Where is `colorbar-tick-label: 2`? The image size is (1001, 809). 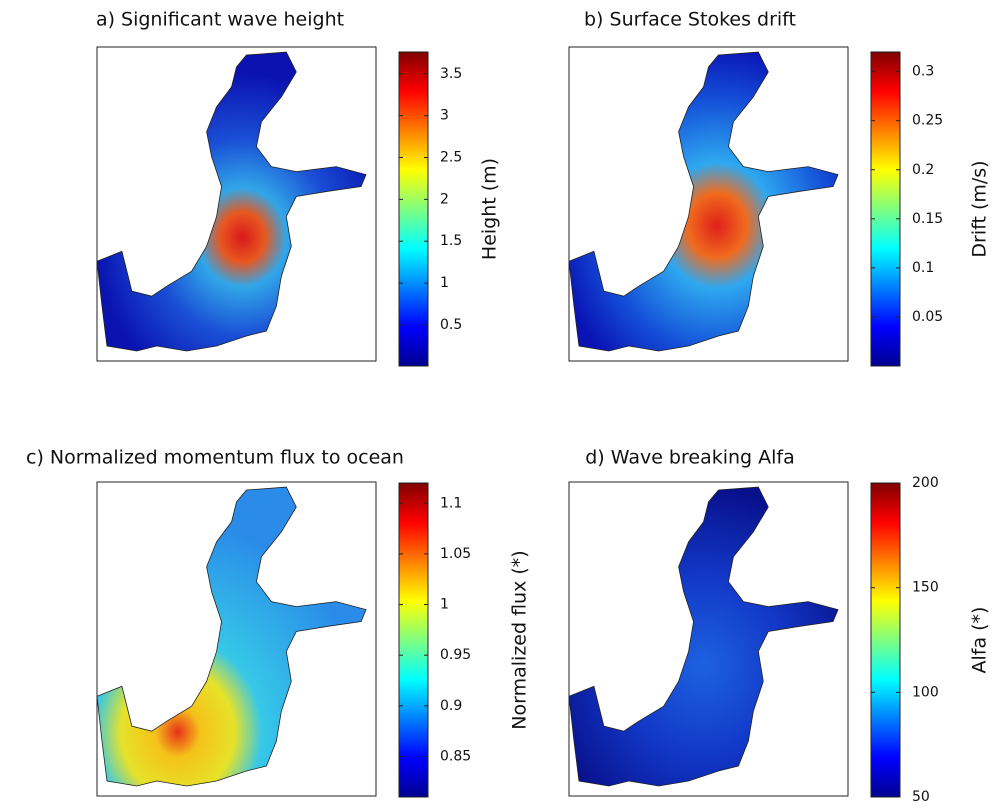
colorbar-tick-label: 2 is located at coordinates (444, 199).